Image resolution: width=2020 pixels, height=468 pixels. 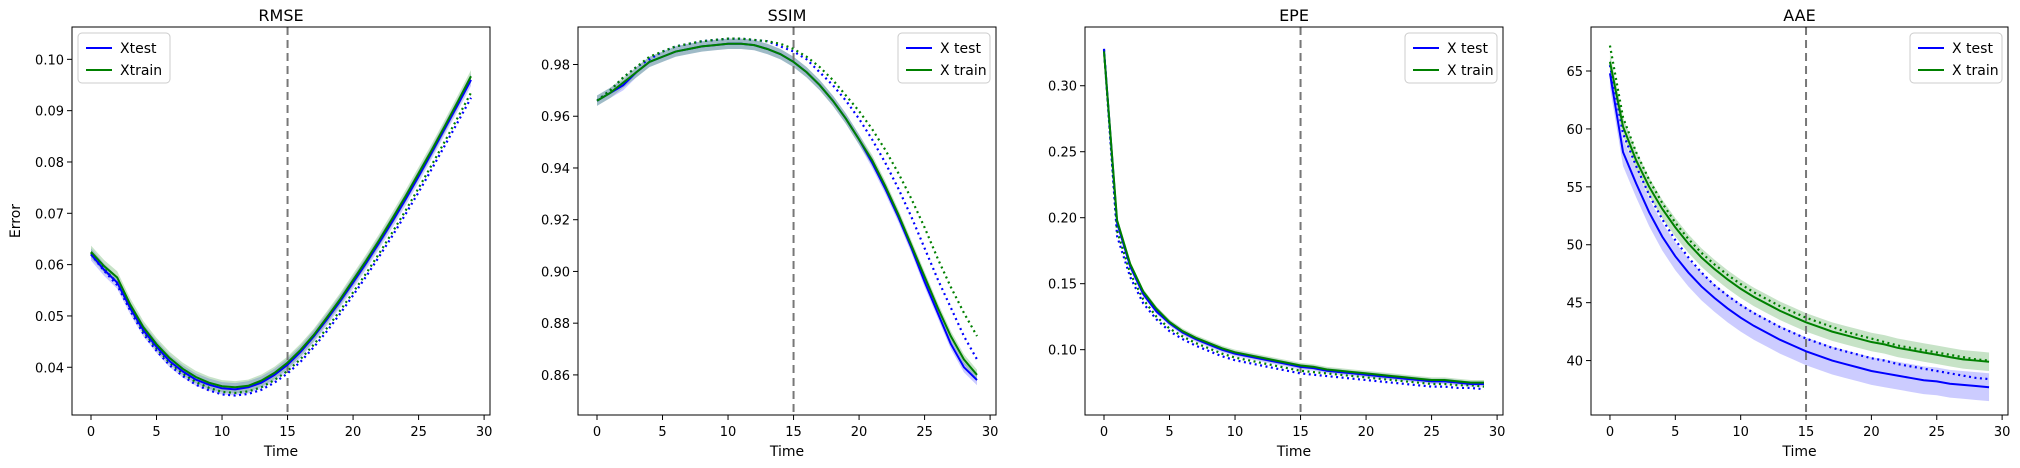 What do you see at coordinates (1062, 285) in the screenshot?
I see `y-tick-label: 0.15` at bounding box center [1062, 285].